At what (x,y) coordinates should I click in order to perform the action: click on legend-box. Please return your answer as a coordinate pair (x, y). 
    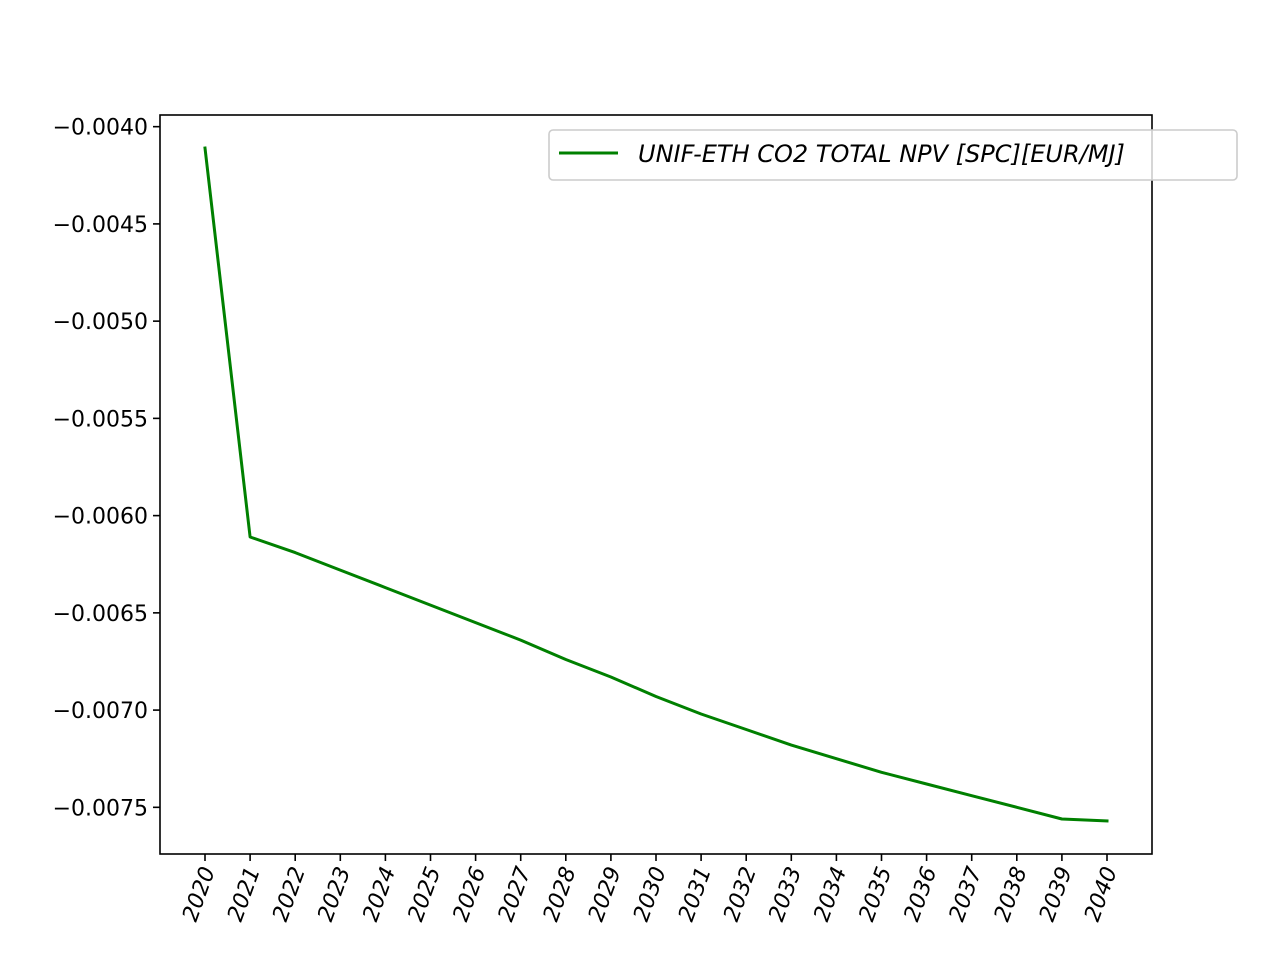
    Looking at the image, I should click on (893, 155).